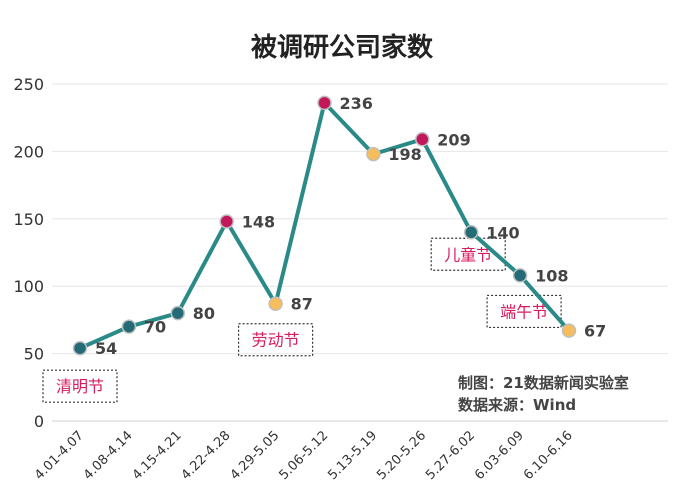  I want to click on annotation-label: 劳动节, so click(276, 340).